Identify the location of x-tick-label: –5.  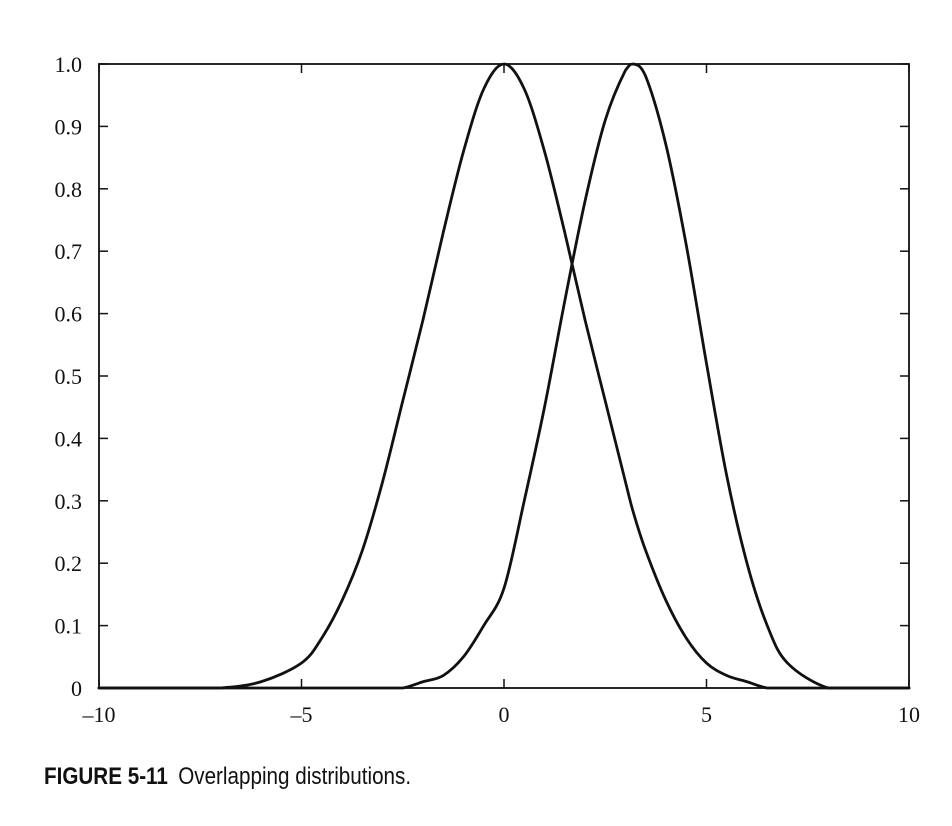
(301, 714).